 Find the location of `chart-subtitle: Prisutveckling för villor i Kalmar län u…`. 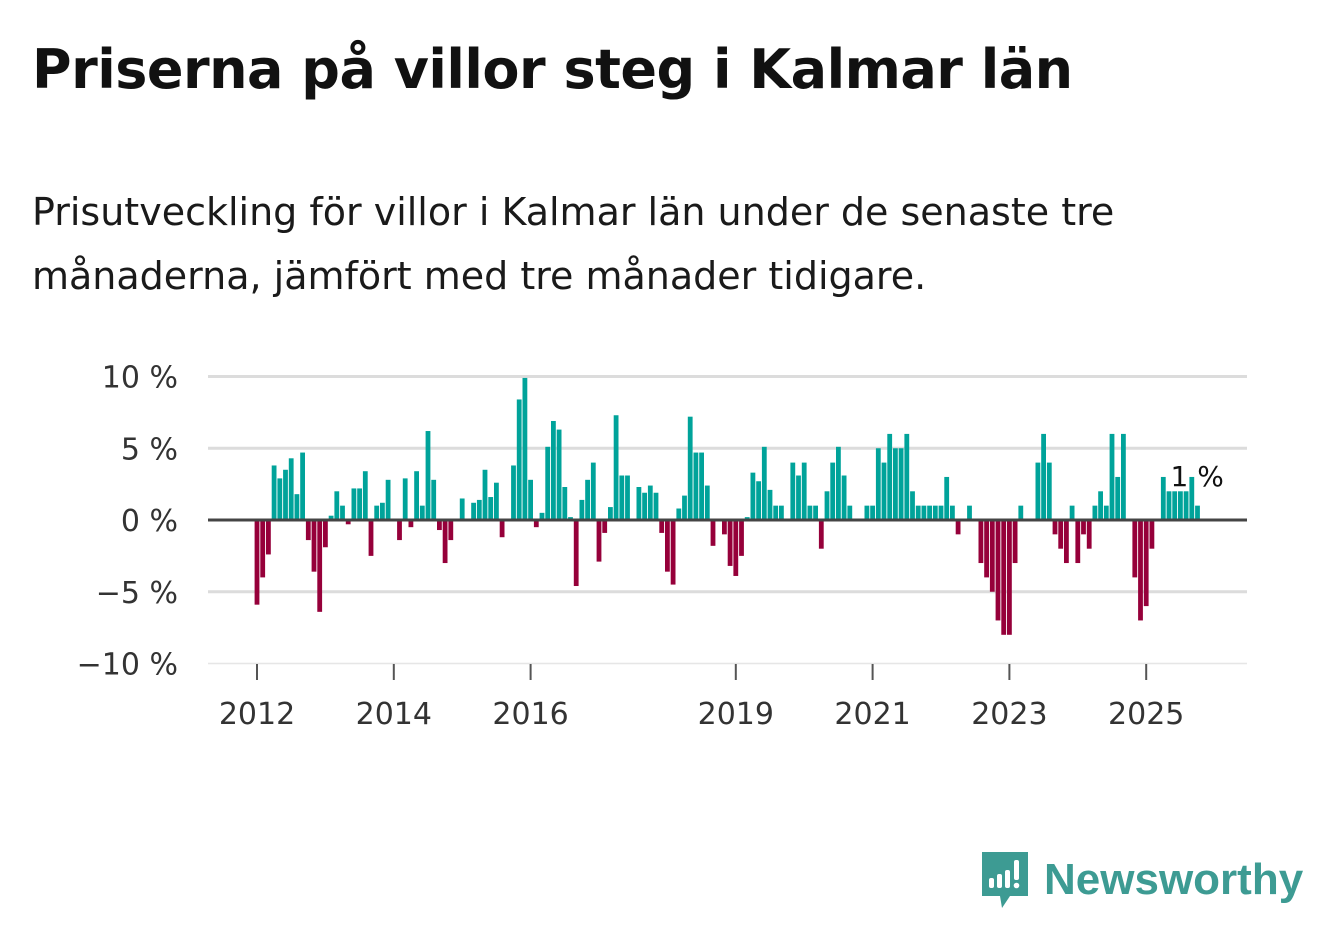

chart-subtitle: Prisutveckling för villor i Kalmar län u… is located at coordinates (573, 244).